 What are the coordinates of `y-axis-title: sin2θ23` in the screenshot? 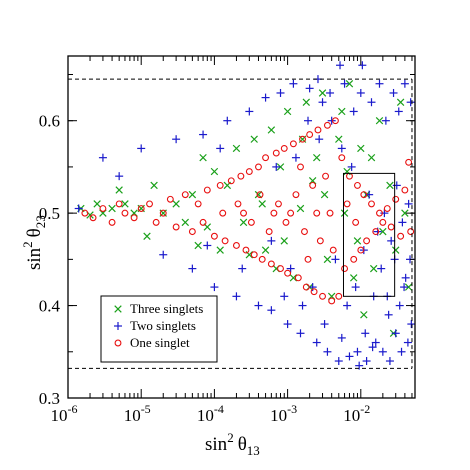 It's located at (34, 242).